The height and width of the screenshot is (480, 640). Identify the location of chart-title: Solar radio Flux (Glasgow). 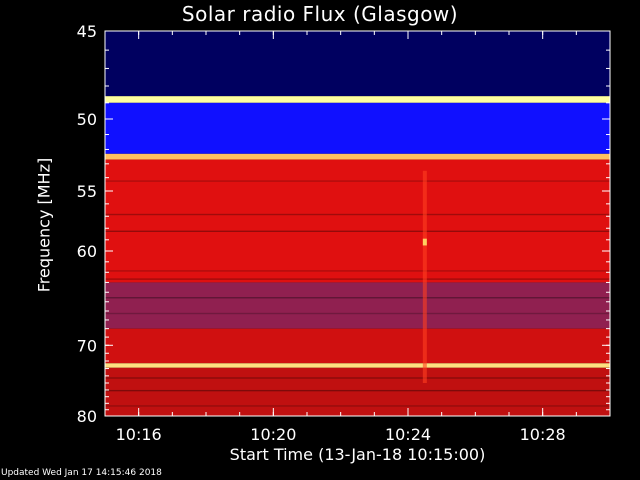
(320, 14).